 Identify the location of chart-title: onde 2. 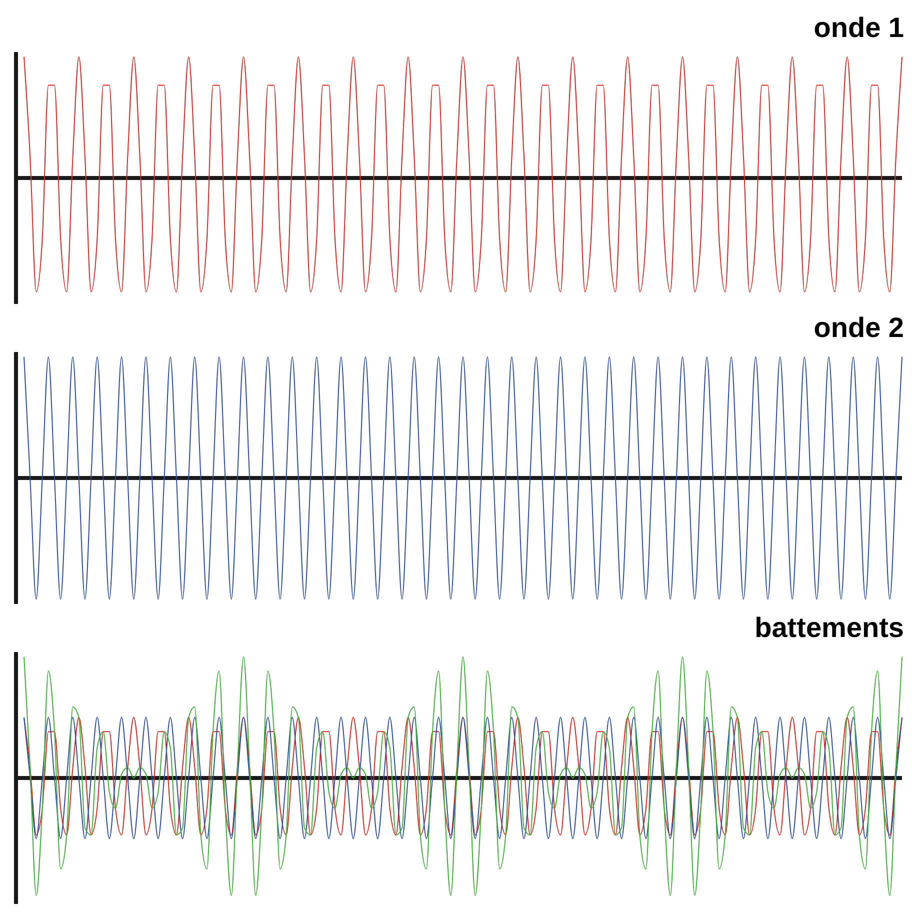
(858, 328).